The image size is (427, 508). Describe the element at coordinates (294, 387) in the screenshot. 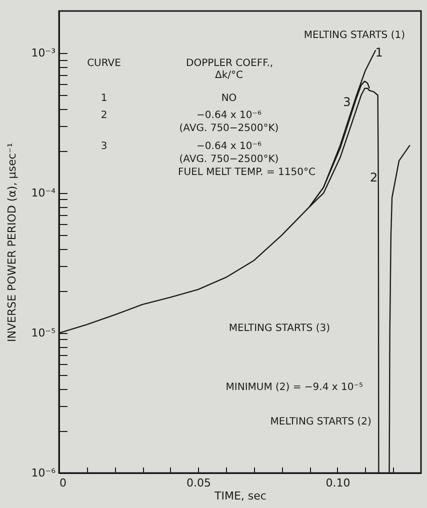

I see `annotation: MINIMUM (2) = −9.4 x 10⁻⁵` at that location.